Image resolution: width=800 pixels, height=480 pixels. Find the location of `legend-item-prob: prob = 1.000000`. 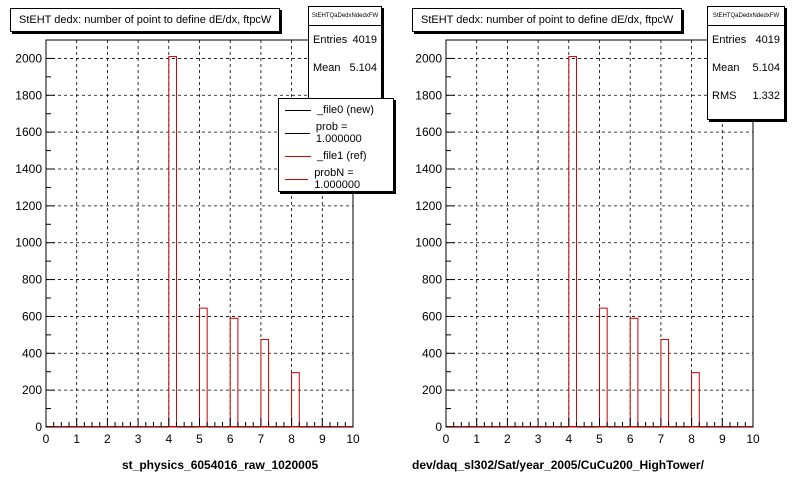

legend-item-prob: prob = 1.000000 is located at coordinates (336, 133).